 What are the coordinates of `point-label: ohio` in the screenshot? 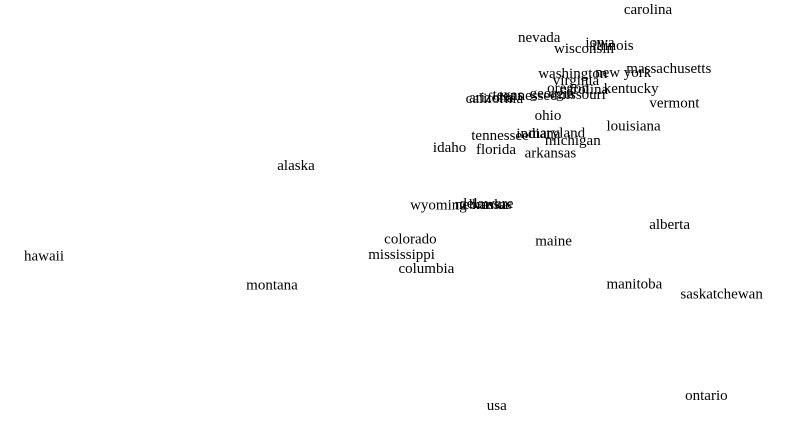 It's located at (548, 116).